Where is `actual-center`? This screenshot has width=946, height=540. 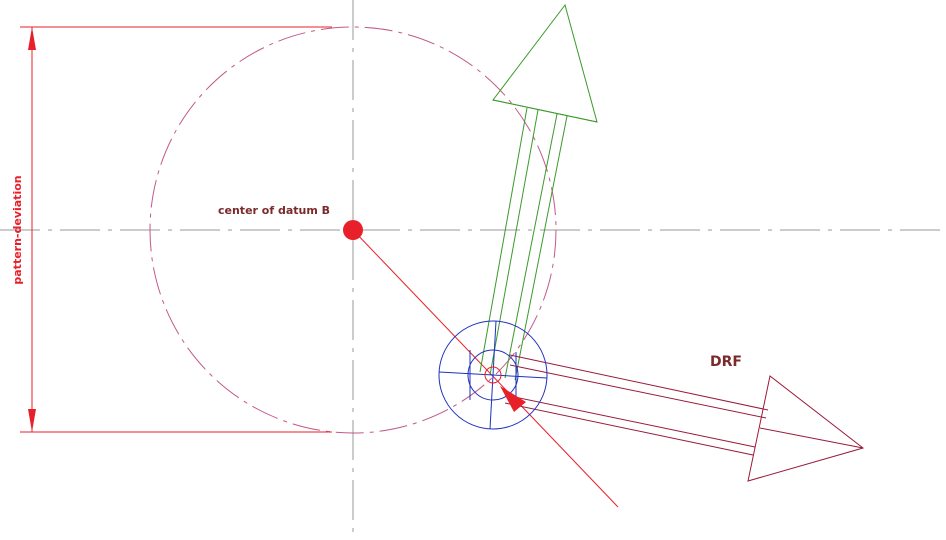
actual-center is located at coordinates (493, 375).